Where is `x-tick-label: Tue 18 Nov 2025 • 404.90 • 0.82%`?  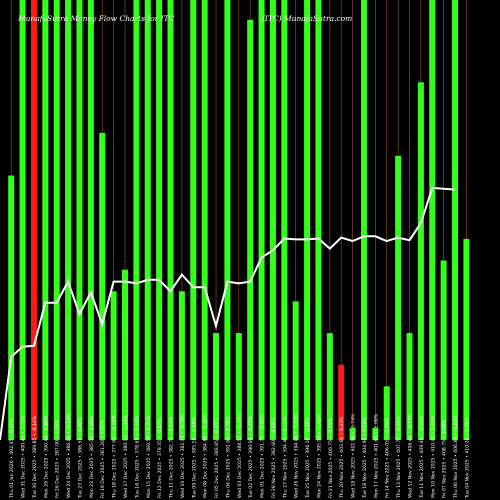
x-tick-label: Tue 18 Nov 2025 • 404.90 • 0.82% is located at coordinates (365, 458).